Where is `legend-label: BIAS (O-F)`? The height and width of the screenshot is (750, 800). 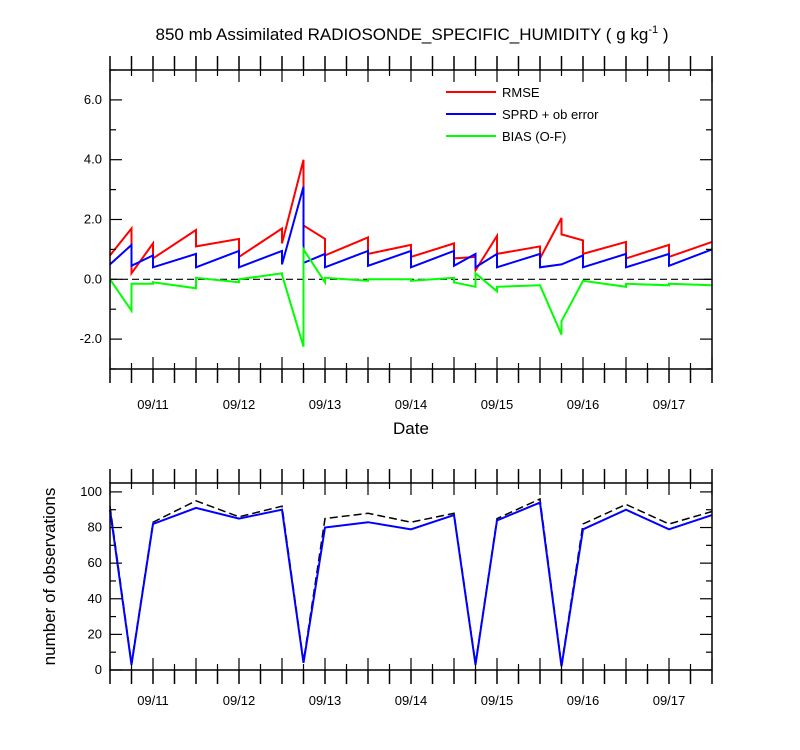 legend-label: BIAS (O-F) is located at coordinates (534, 136).